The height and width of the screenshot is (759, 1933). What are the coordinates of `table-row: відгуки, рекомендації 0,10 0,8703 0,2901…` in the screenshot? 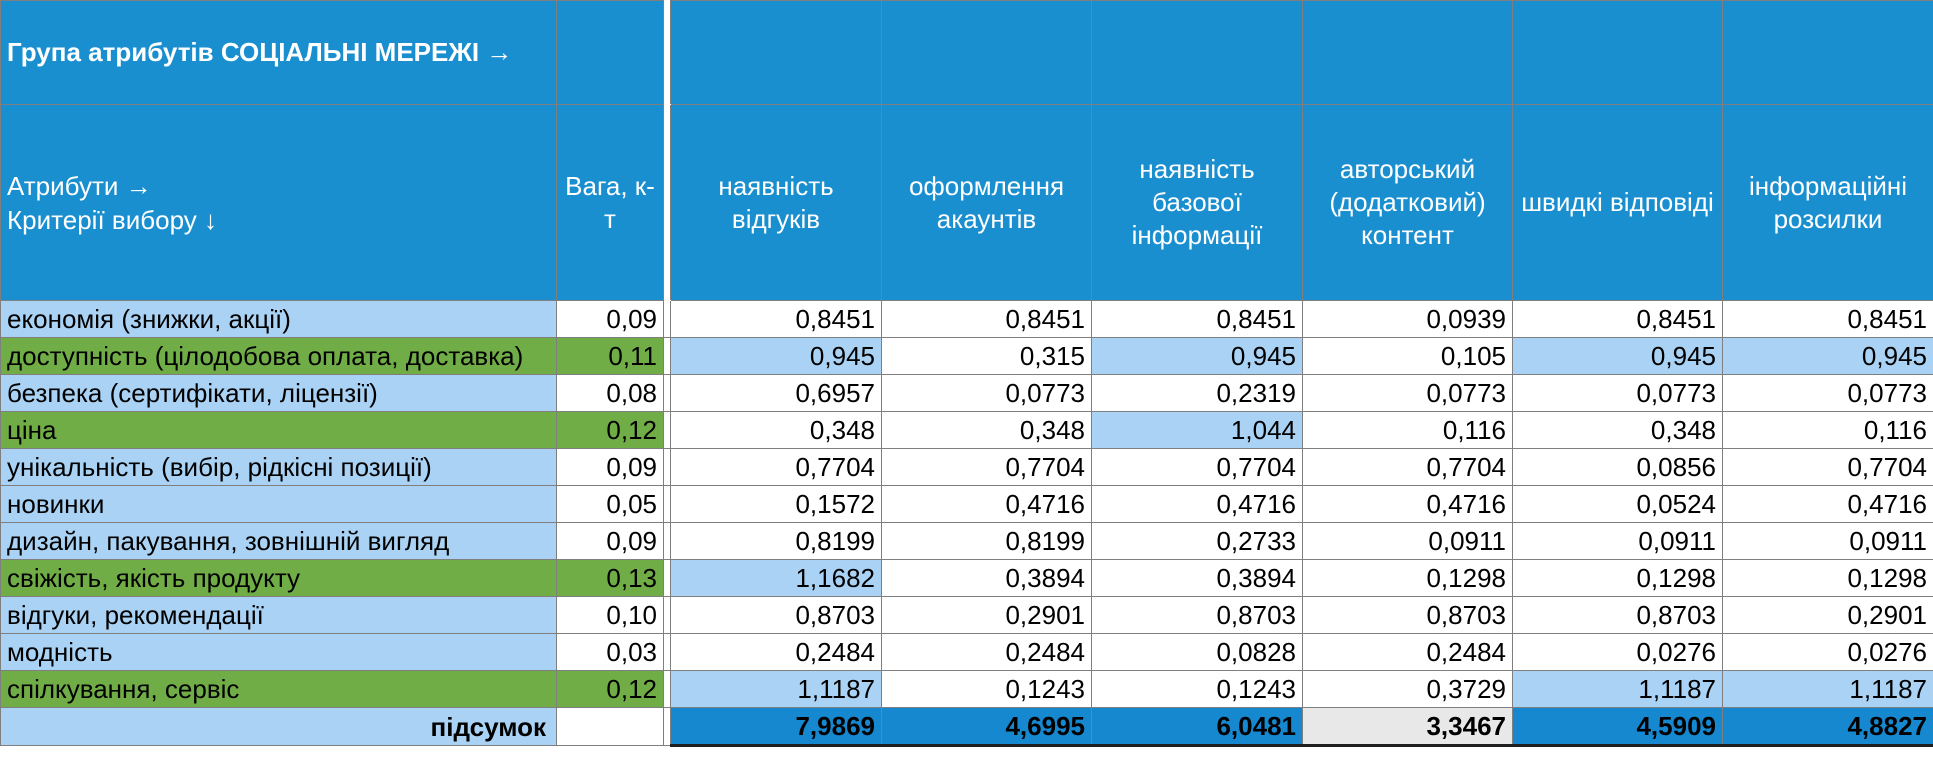 It's located at (966, 615).